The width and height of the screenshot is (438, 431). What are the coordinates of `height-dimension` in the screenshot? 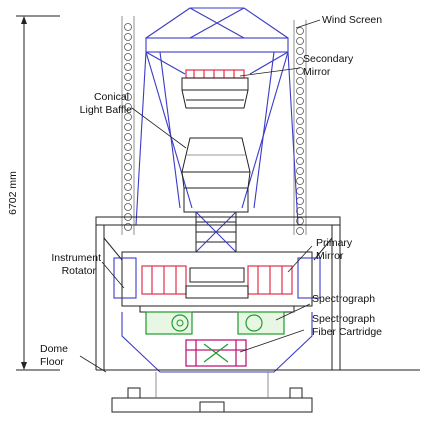 It's located at (38, 193).